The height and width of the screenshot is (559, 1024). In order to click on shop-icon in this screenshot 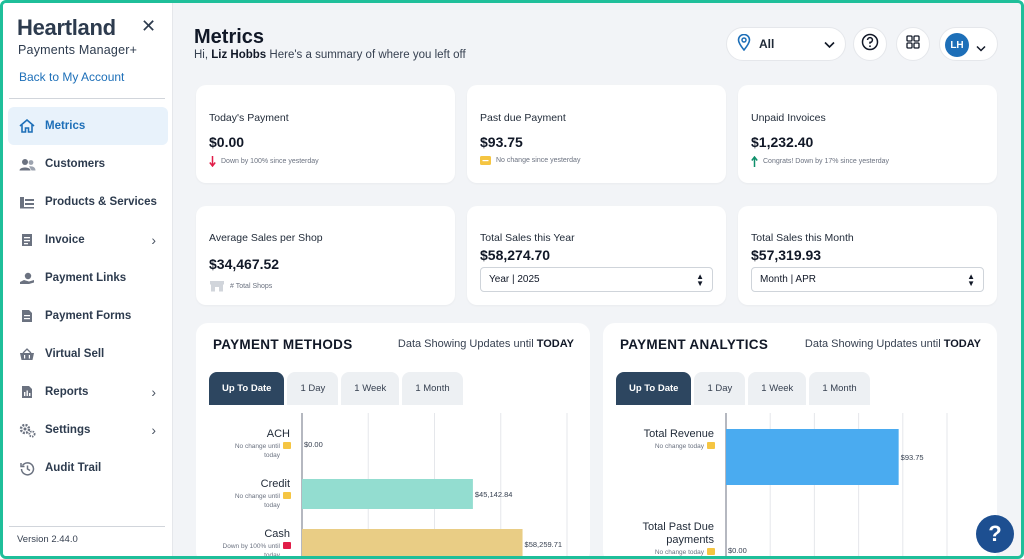, I will do `click(217, 286)`.